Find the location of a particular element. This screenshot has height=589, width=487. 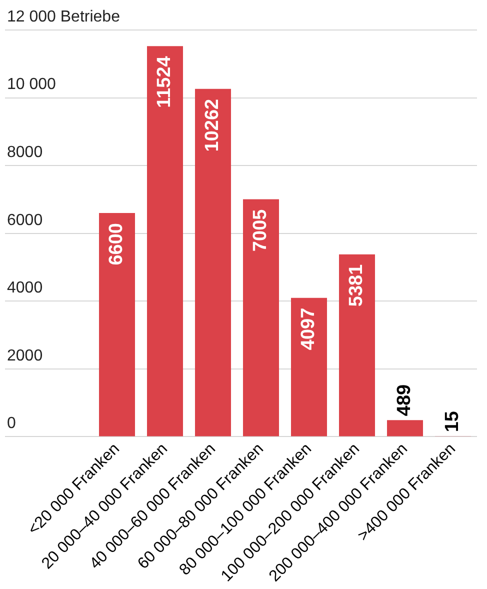

data-label: 7005 is located at coordinates (261, 230).